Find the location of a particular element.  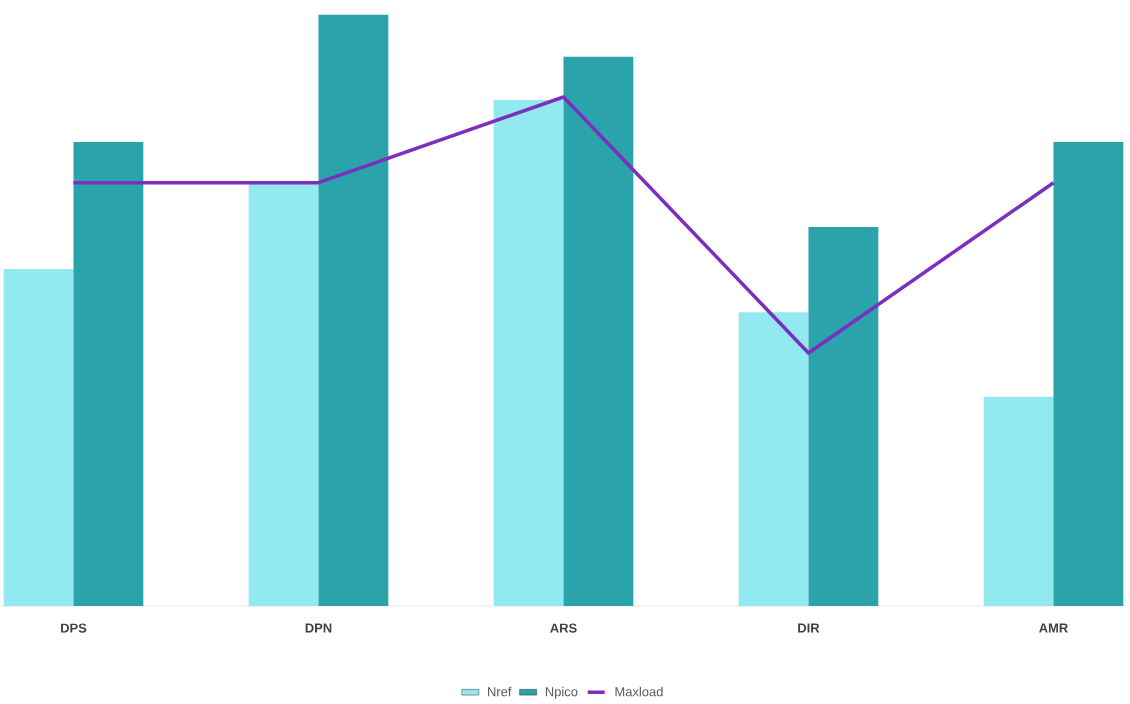

x-tick-label: DPS is located at coordinates (74, 628).